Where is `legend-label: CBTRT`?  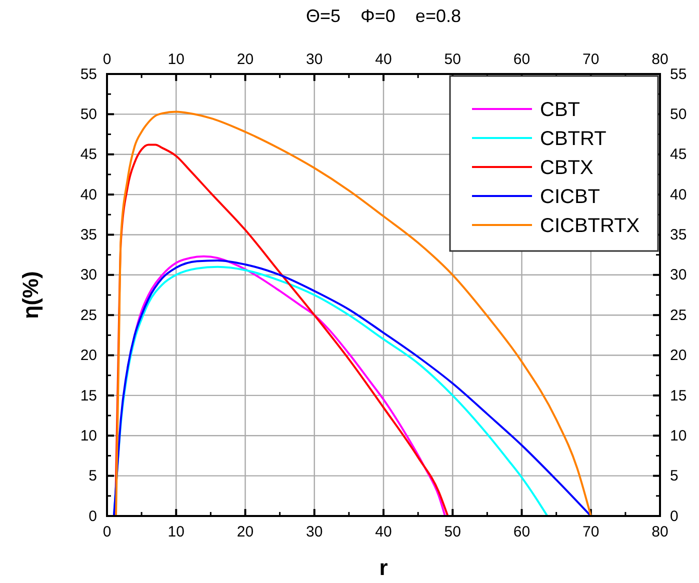 legend-label: CBTRT is located at coordinates (573, 139).